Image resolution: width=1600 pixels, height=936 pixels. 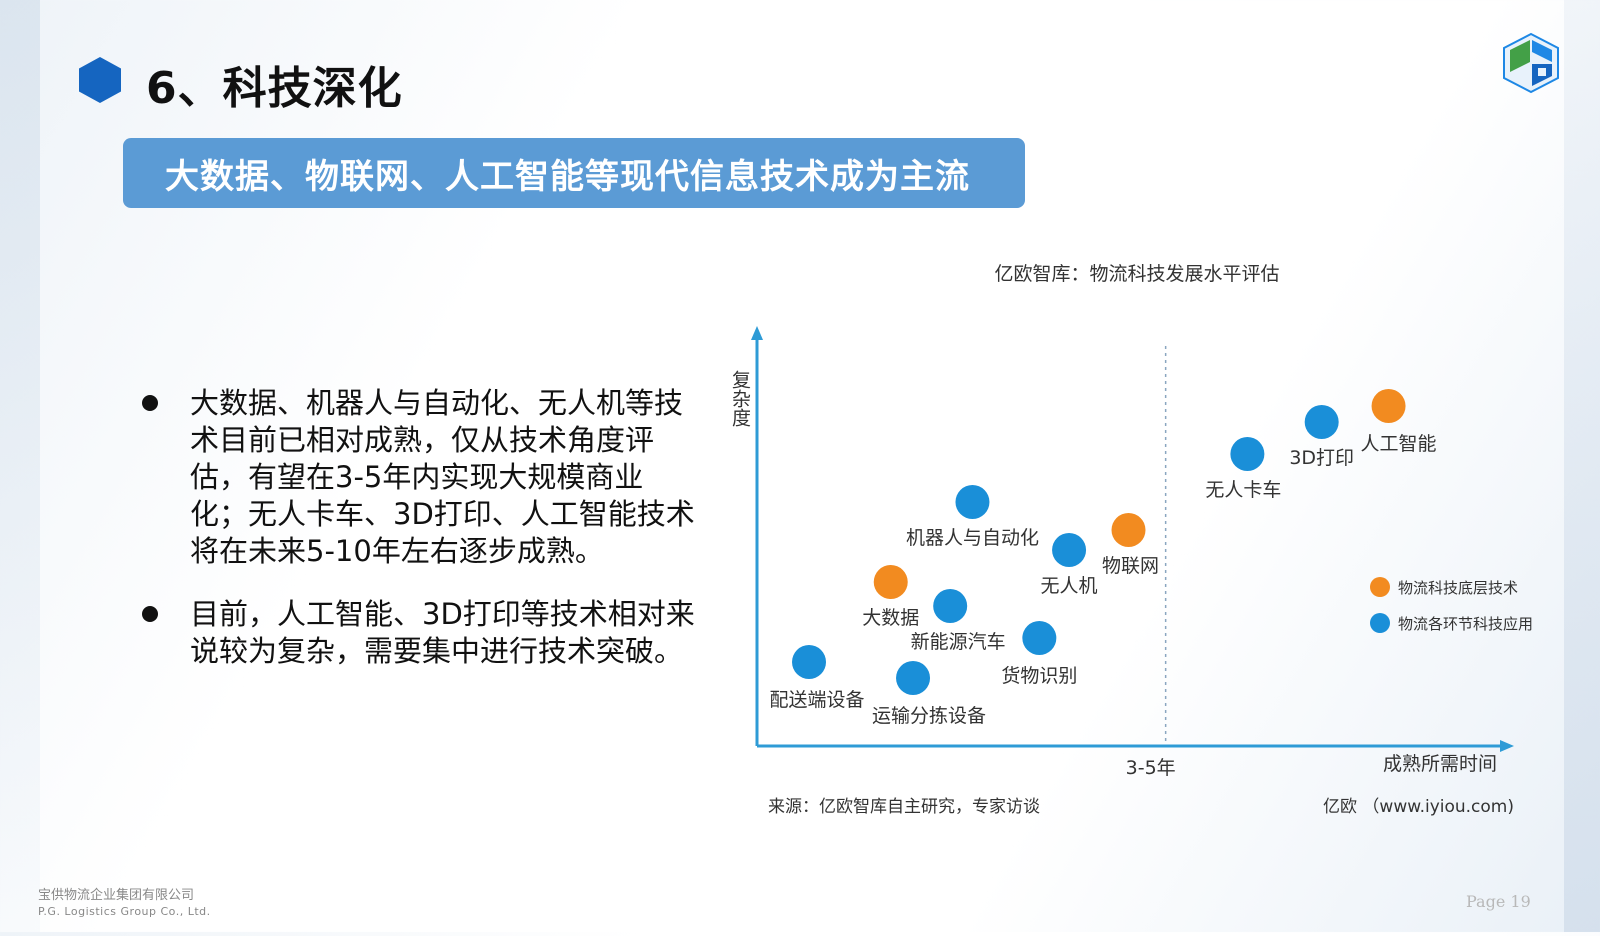 I want to click on subtitle-banner: 大数据、物联网、人工智能等现代信息技术成为主流, so click(x=574, y=173).